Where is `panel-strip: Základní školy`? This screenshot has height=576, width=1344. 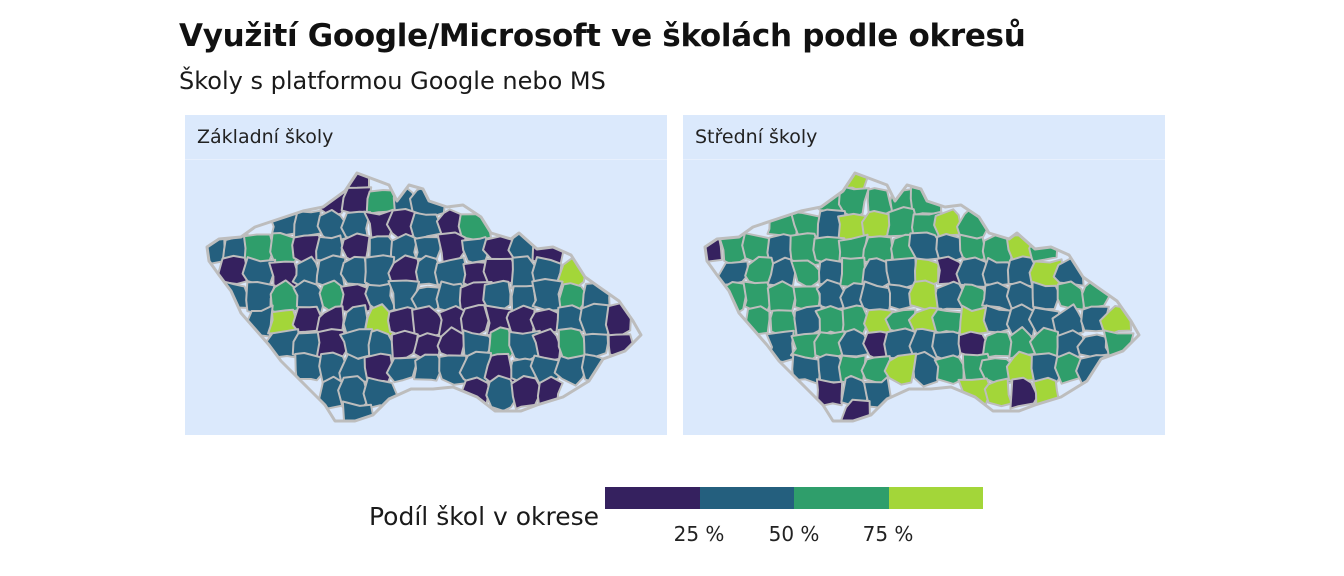
panel-strip: Základní školy is located at coordinates (426, 137).